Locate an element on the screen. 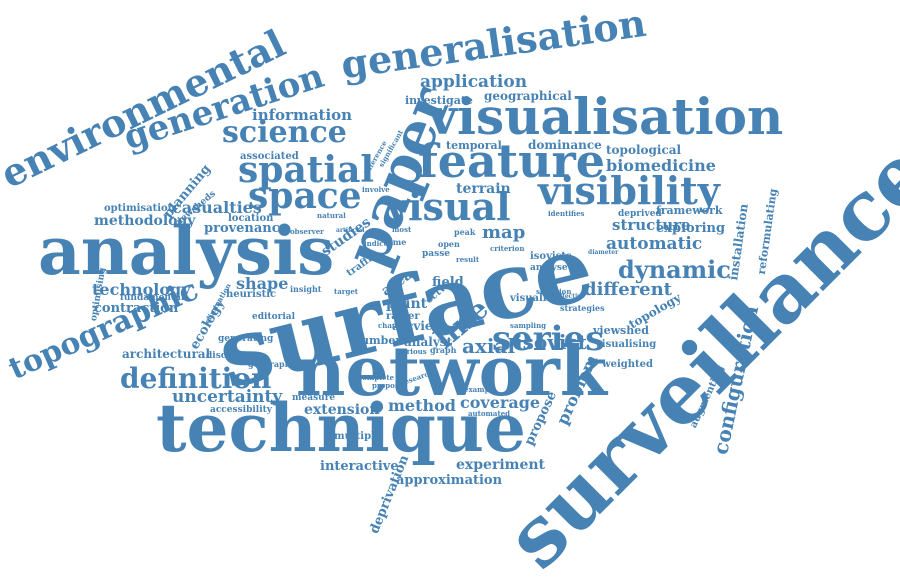  word-biomedicine: biomedicine is located at coordinates (661, 165).